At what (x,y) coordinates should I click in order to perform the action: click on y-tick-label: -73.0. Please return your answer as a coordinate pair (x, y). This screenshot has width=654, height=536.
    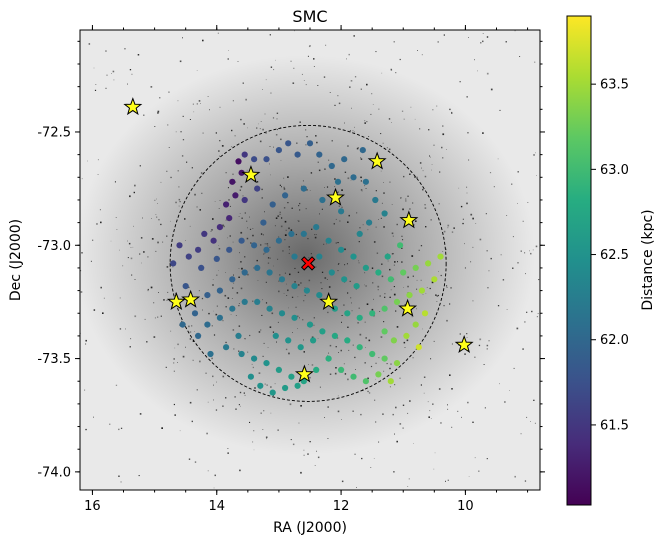
    Looking at the image, I should click on (54, 246).